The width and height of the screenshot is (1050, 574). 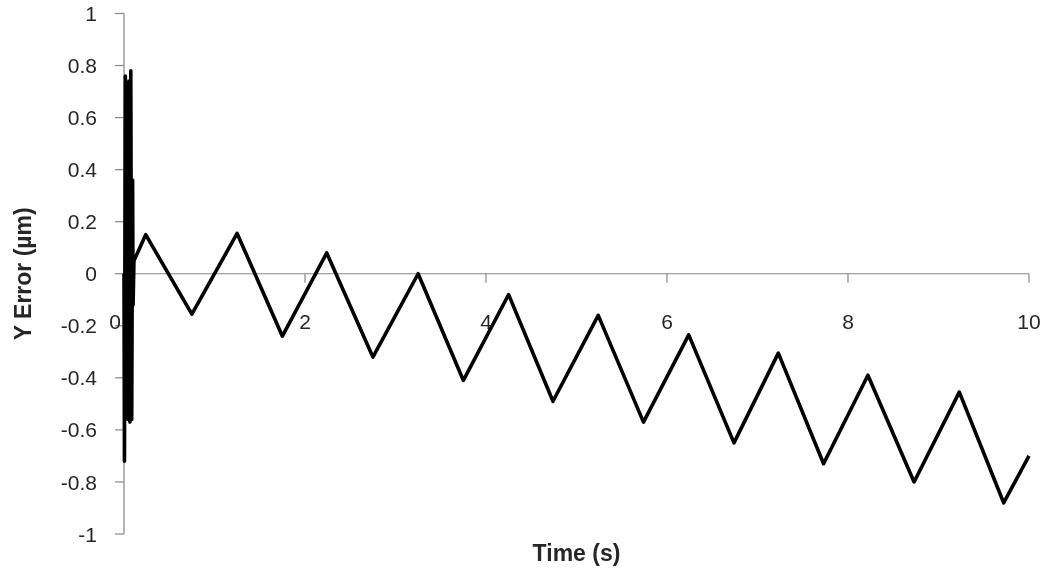 What do you see at coordinates (82, 222) in the screenshot?
I see `y-tick-label: 0.2` at bounding box center [82, 222].